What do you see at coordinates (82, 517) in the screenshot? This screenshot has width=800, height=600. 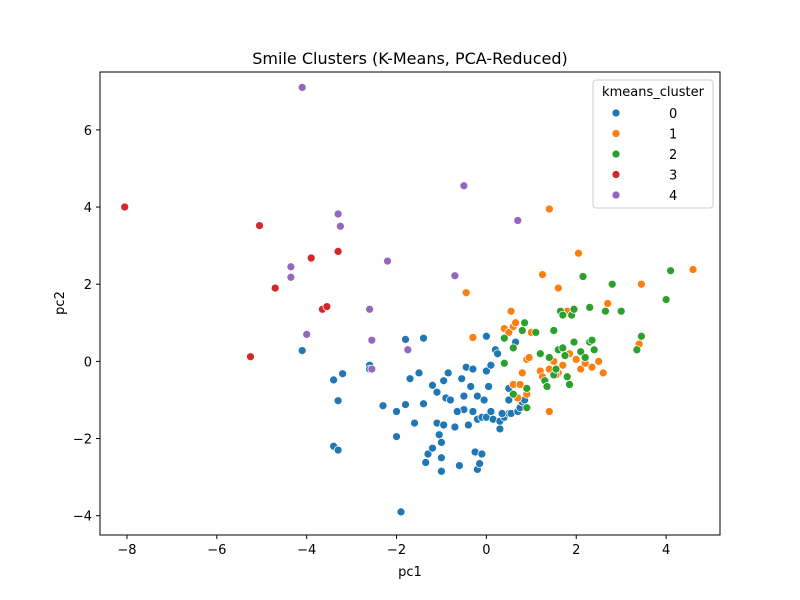 I see `y-tick-label: −4` at bounding box center [82, 517].